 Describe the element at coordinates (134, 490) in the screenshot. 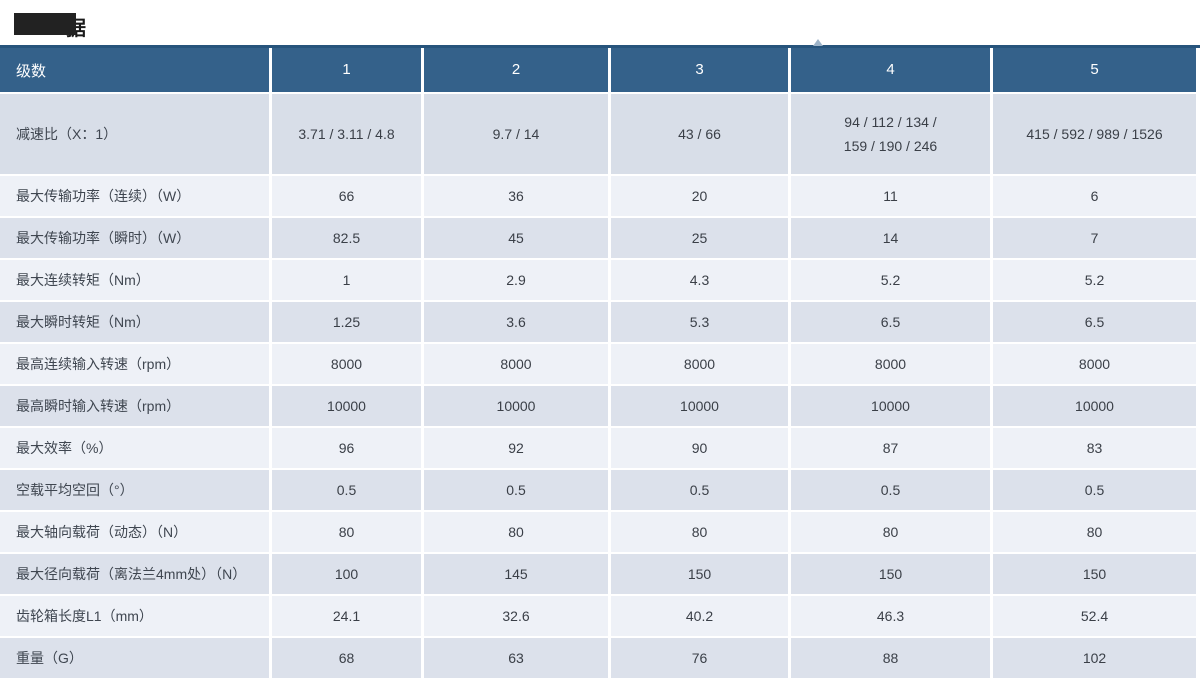

I see `row-label: 空载平均空回（°）` at that location.